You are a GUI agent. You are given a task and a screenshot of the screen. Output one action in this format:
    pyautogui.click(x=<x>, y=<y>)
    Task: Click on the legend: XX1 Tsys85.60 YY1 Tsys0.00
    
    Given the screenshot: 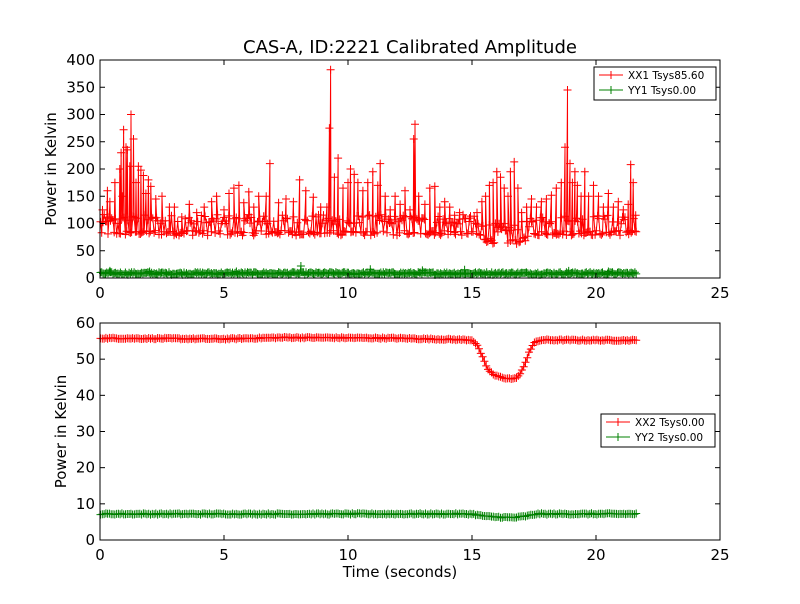 What is the action you would take?
    pyautogui.click(x=655, y=83)
    